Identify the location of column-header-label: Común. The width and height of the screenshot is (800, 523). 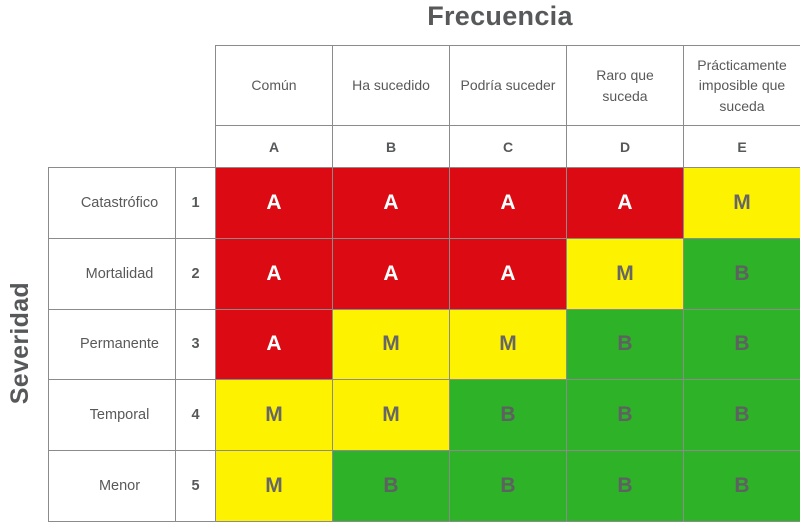
(274, 85).